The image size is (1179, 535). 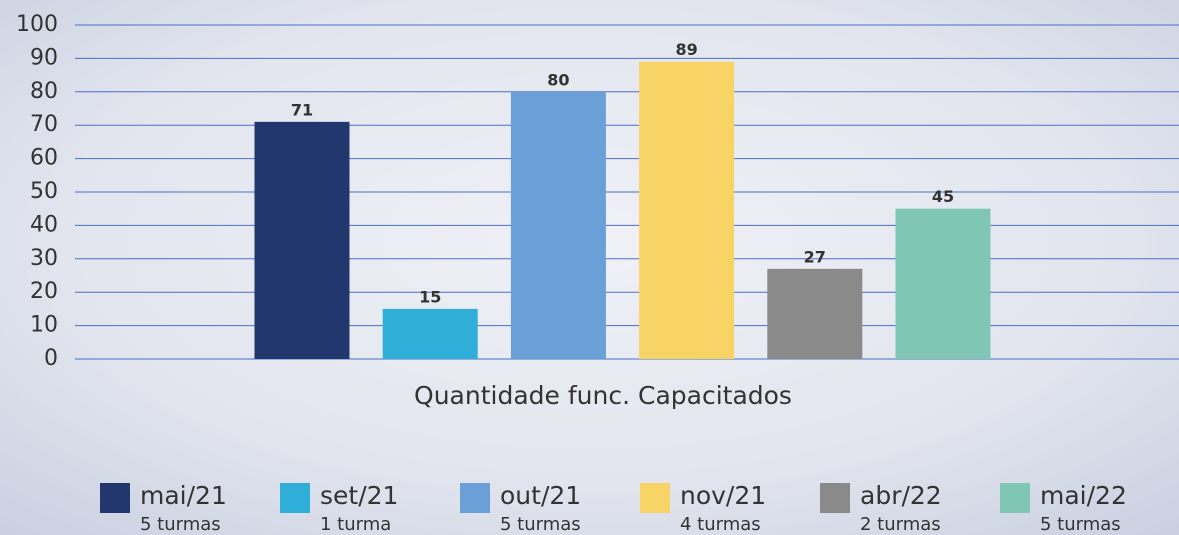 I want to click on data-label: 15, so click(x=430, y=296).